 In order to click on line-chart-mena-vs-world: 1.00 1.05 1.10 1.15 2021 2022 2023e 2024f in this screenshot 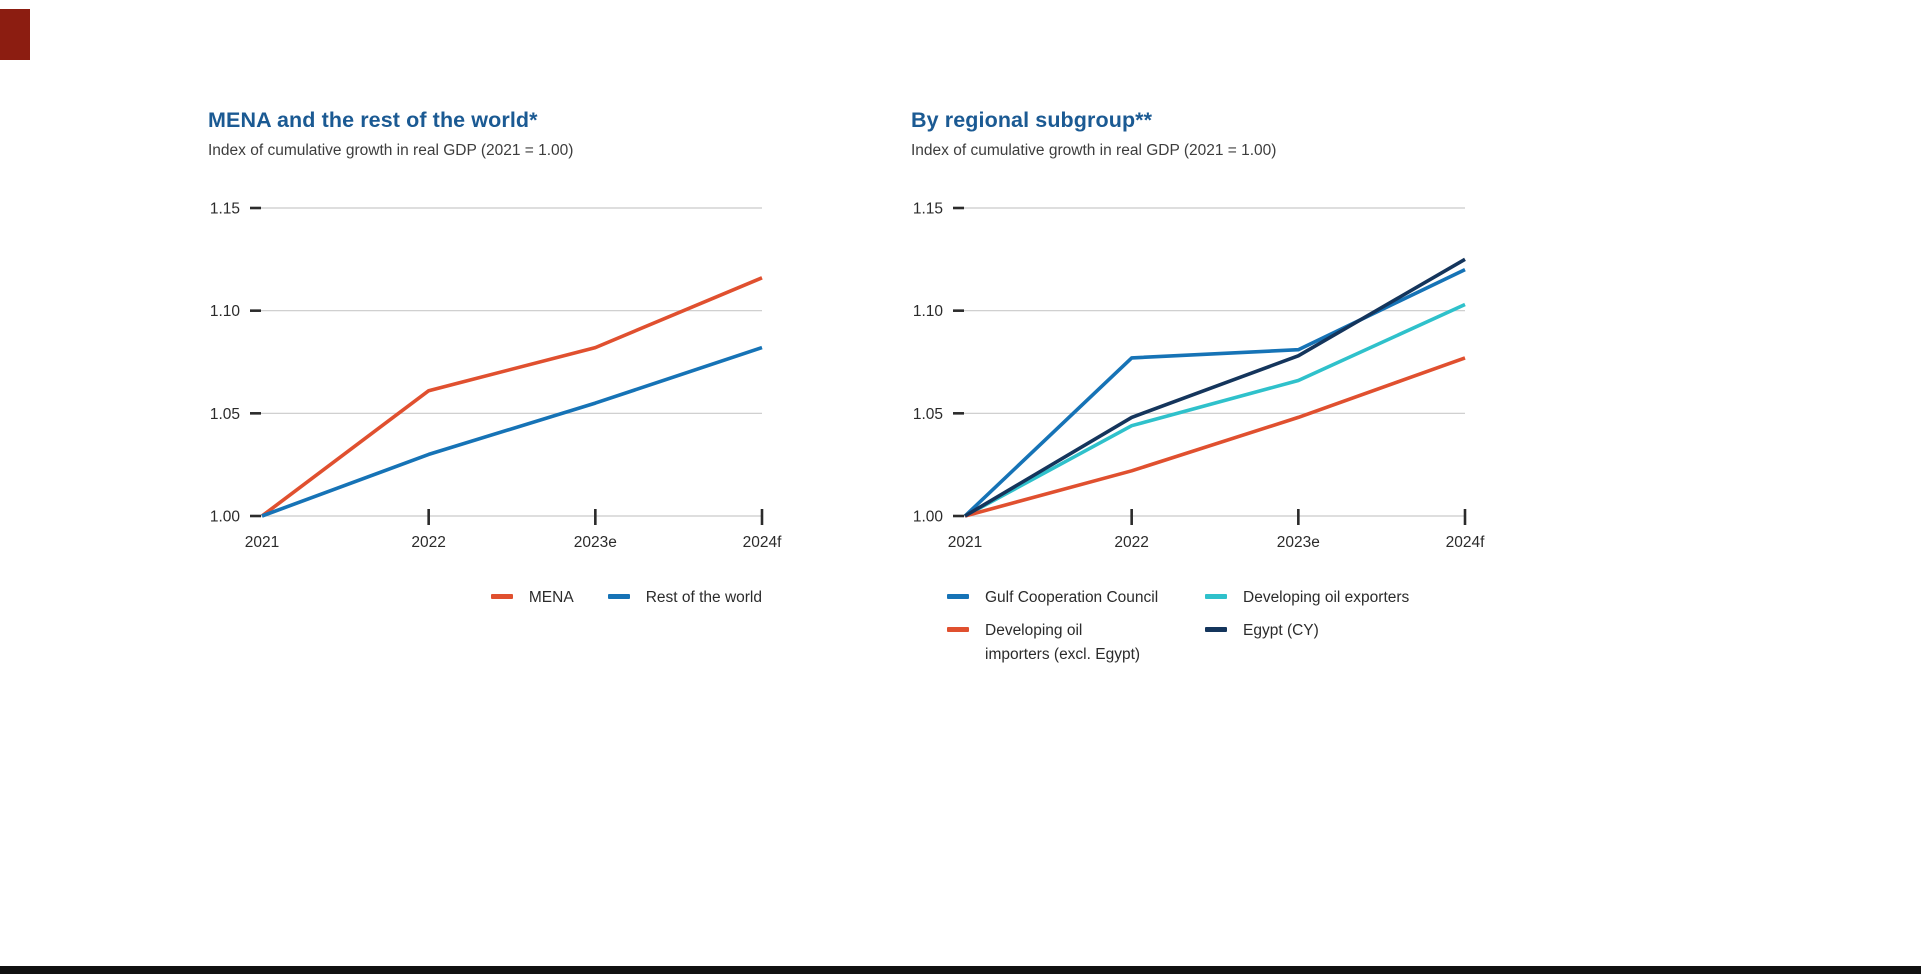, I will do `click(496, 376)`.